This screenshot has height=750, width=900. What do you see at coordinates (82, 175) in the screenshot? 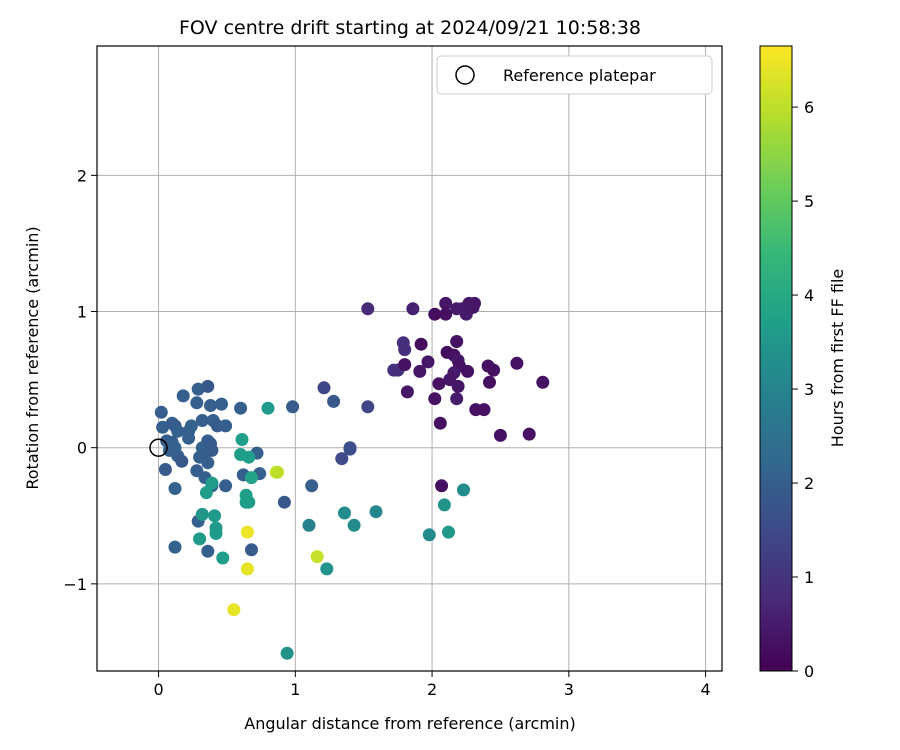
I see `y-tick-label: 2` at bounding box center [82, 175].